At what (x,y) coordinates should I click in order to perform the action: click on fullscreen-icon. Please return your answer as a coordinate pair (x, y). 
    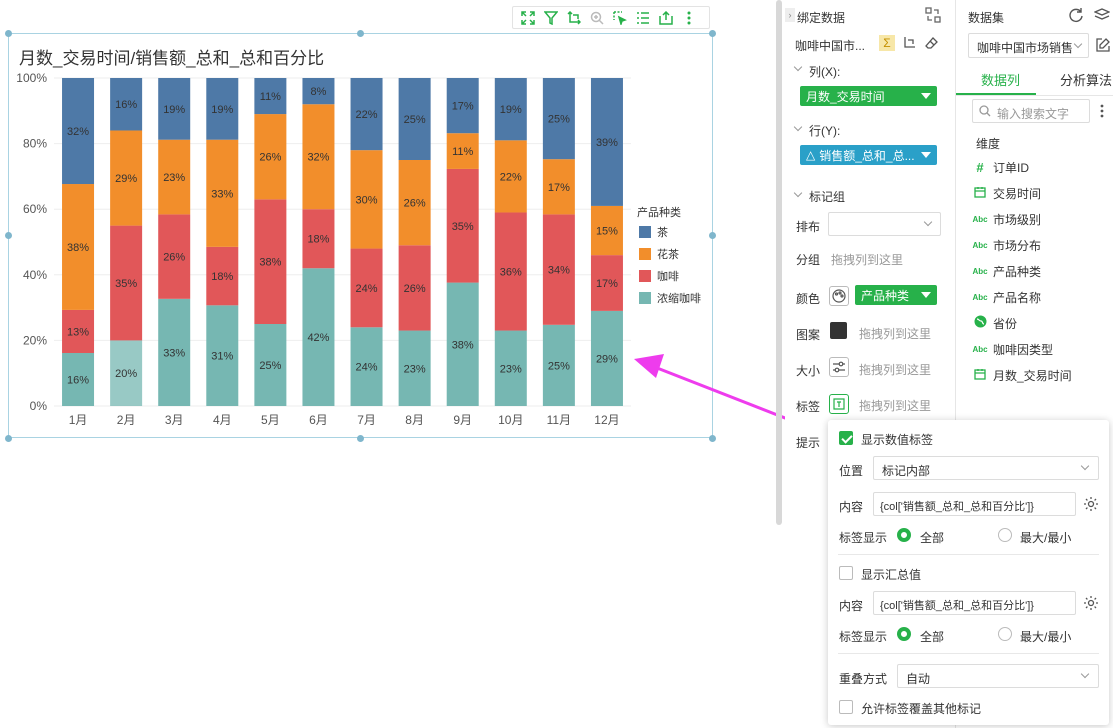
    Looking at the image, I should click on (527, 17).